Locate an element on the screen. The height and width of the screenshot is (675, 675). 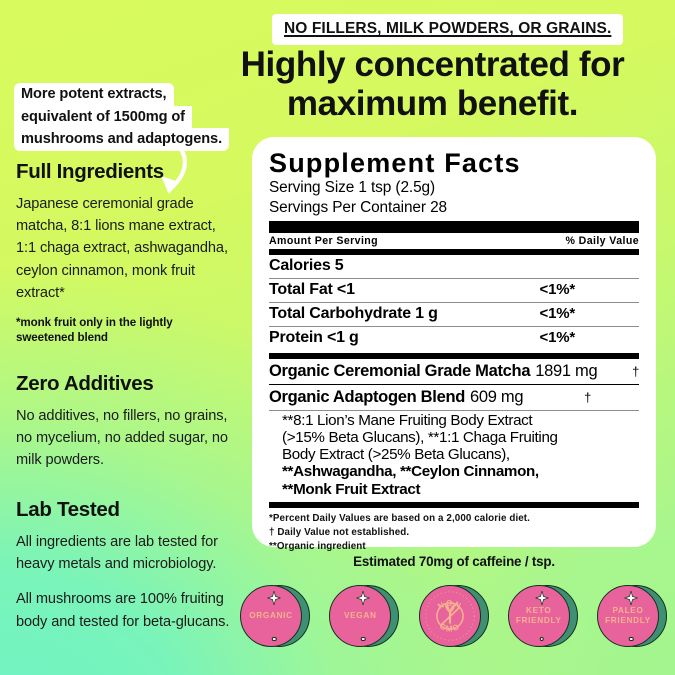
paragraph-spacer is located at coordinates (123, 581).